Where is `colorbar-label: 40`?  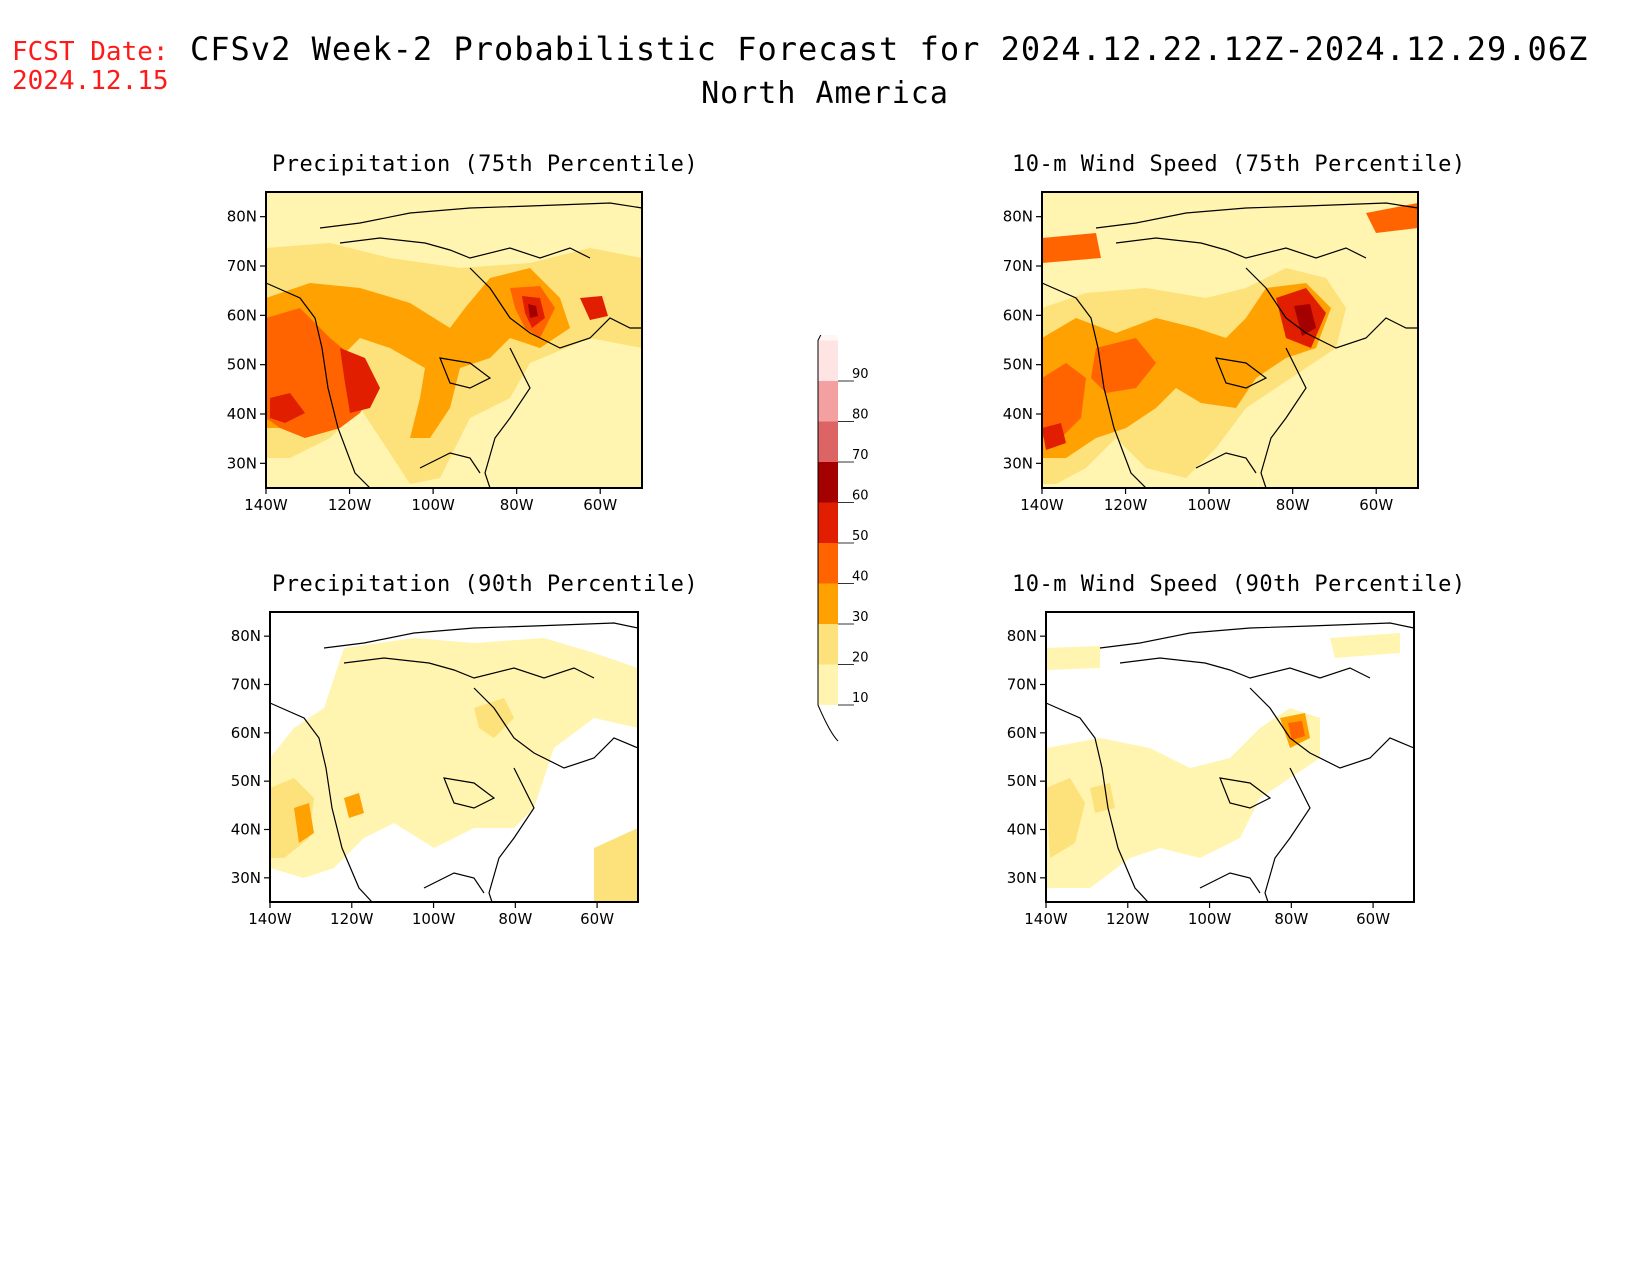
colorbar-label: 40 is located at coordinates (860, 577).